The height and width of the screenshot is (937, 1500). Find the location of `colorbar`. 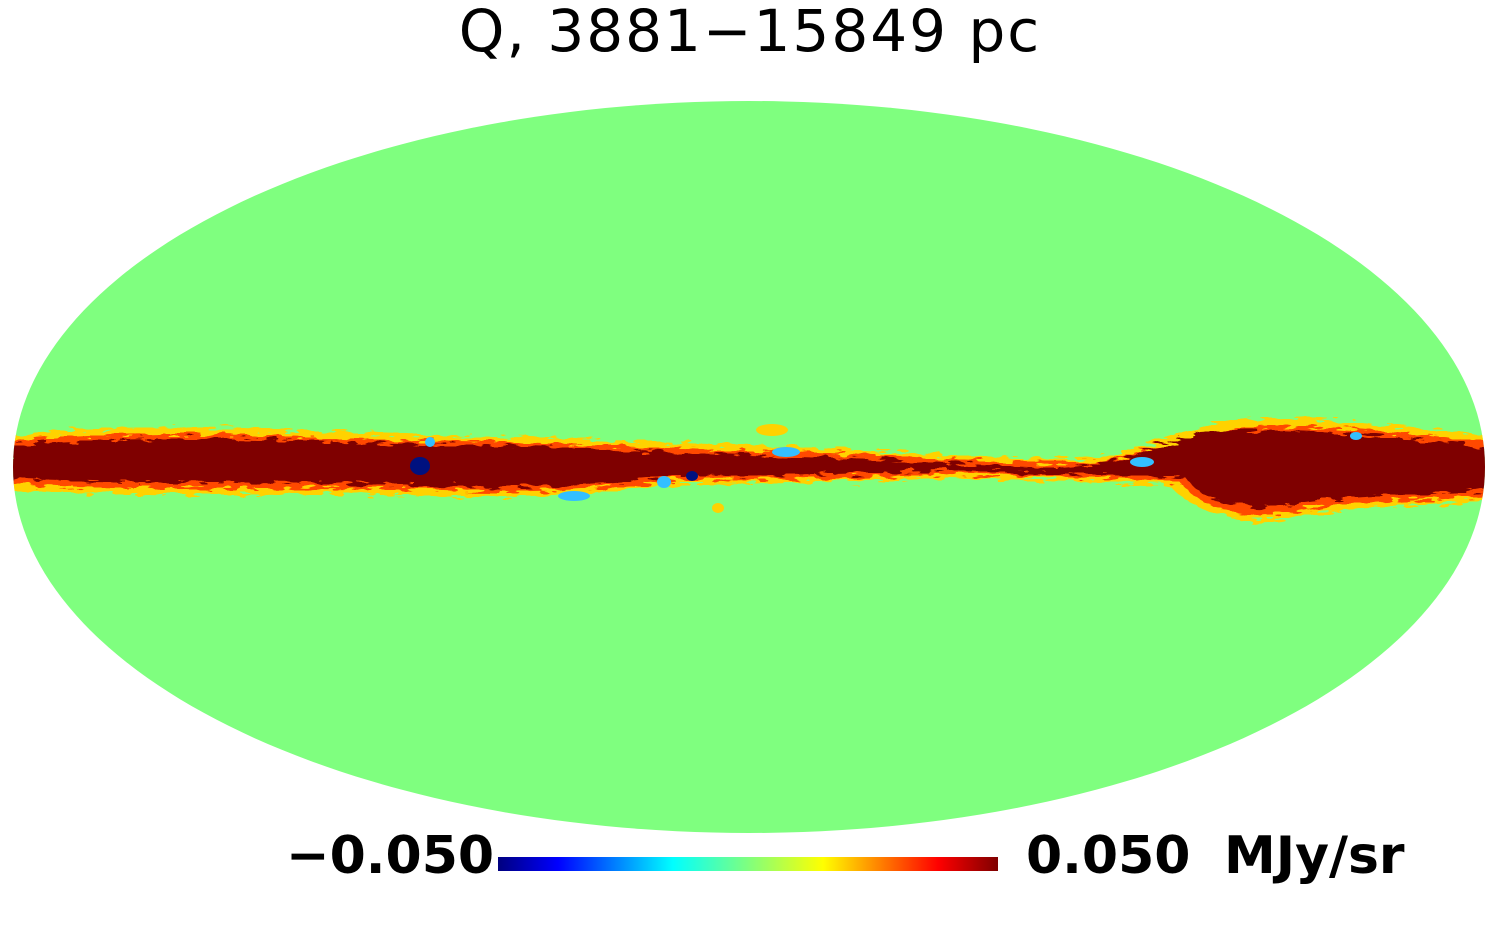

colorbar is located at coordinates (748, 864).